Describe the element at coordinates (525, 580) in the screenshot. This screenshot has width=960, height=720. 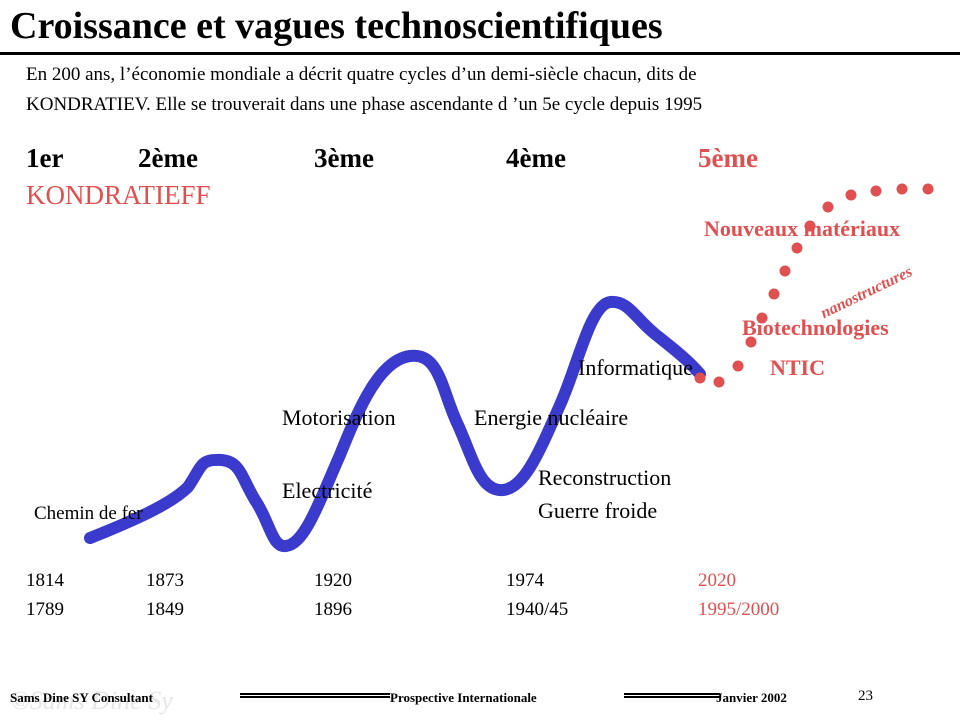
I see `year-top-4: 1974` at that location.